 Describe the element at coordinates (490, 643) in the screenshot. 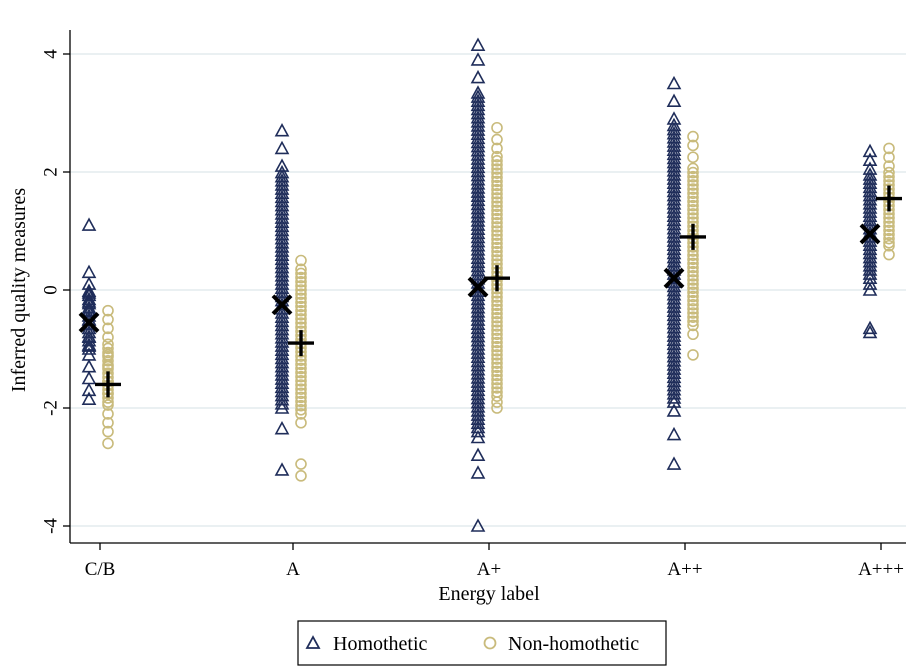

I see `legend-circle-icon` at that location.